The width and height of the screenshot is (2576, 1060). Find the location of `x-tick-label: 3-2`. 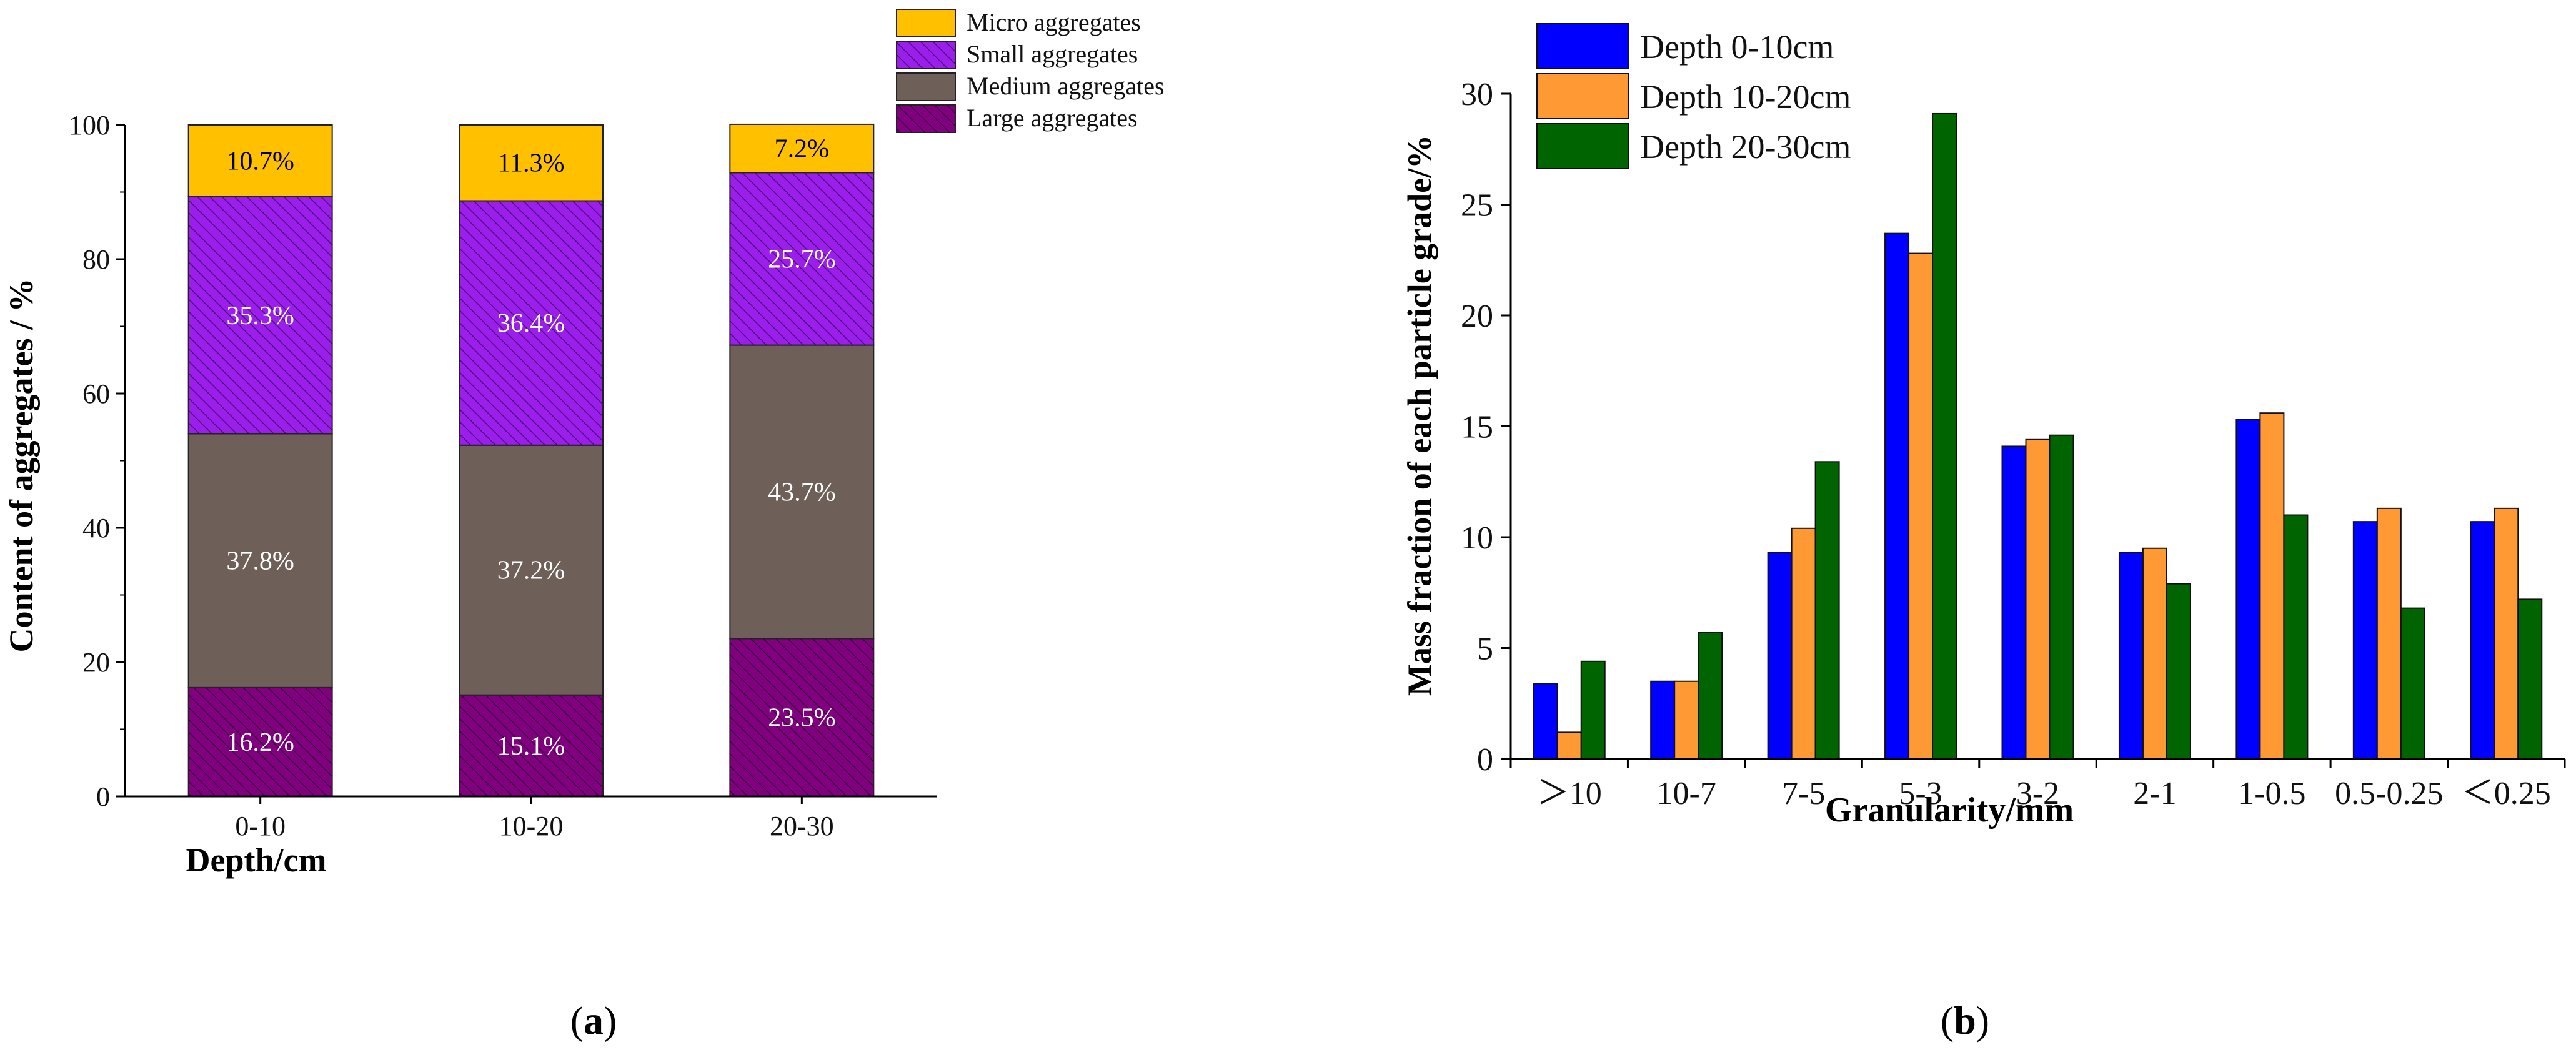

x-tick-label: 3-2 is located at coordinates (2038, 793).